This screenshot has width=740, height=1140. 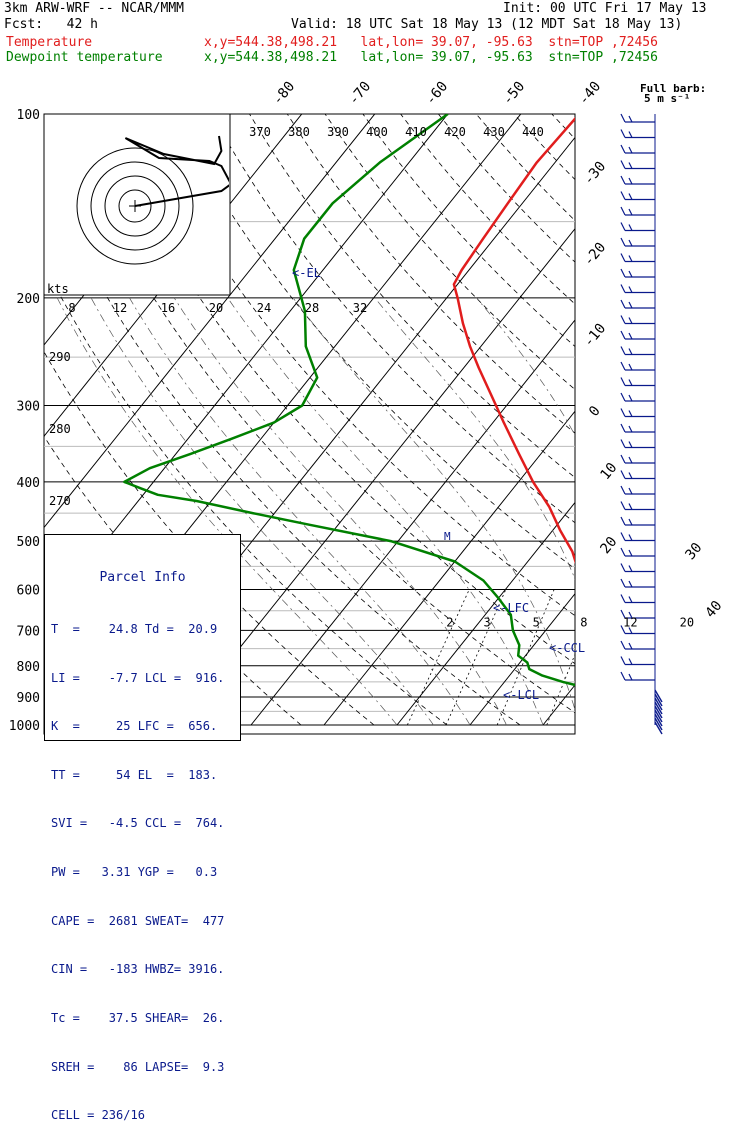 I want to click on parcel-row: K = 25 LFC = 656., so click(x=142, y=726).